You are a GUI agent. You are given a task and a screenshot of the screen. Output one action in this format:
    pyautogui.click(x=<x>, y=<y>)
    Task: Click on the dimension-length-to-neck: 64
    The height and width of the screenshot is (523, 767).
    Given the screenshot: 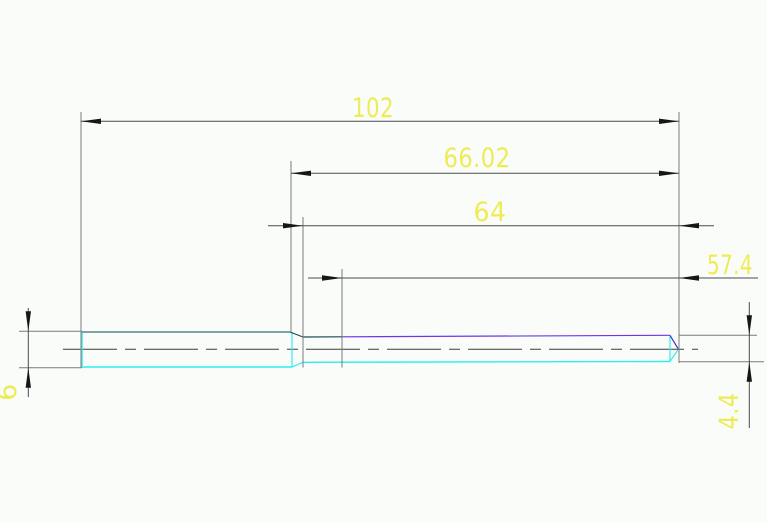 What is the action you would take?
    pyautogui.click(x=491, y=213)
    